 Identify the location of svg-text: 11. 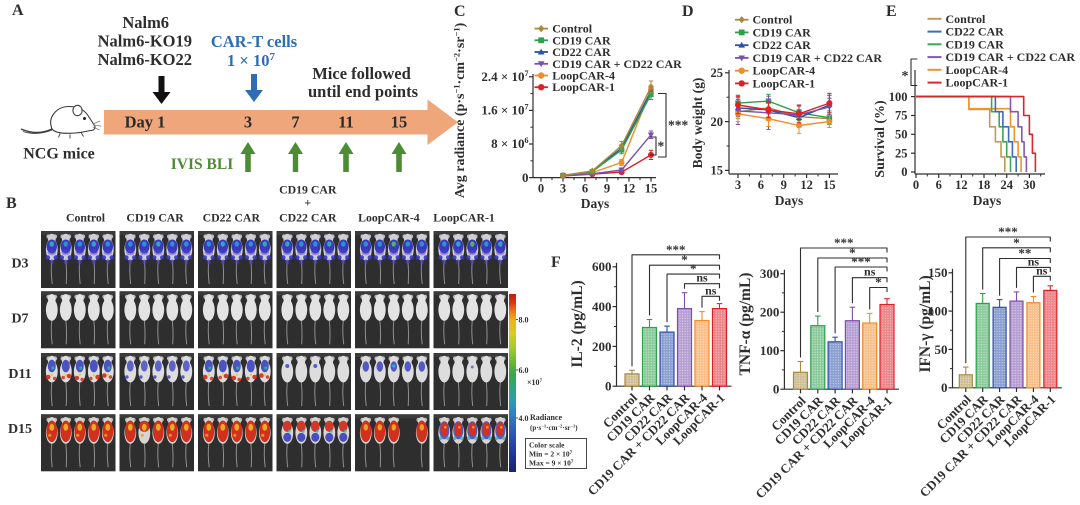
(346, 122).